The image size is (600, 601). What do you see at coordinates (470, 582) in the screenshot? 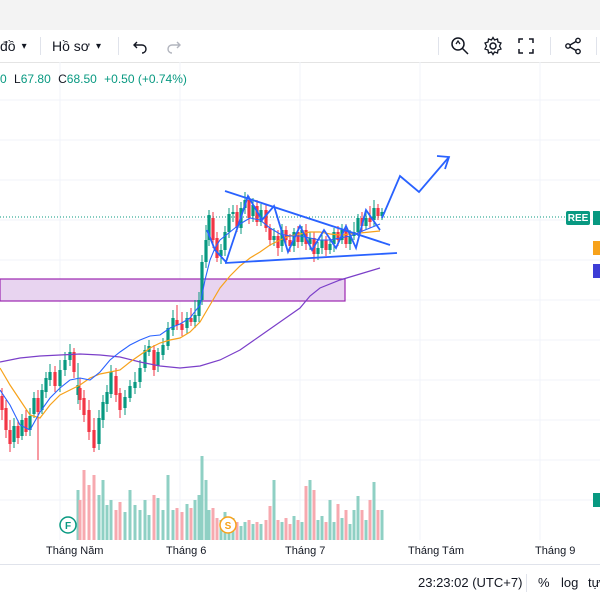
I see `clock-display: 23:23:02 (UTC+7)` at bounding box center [470, 582].